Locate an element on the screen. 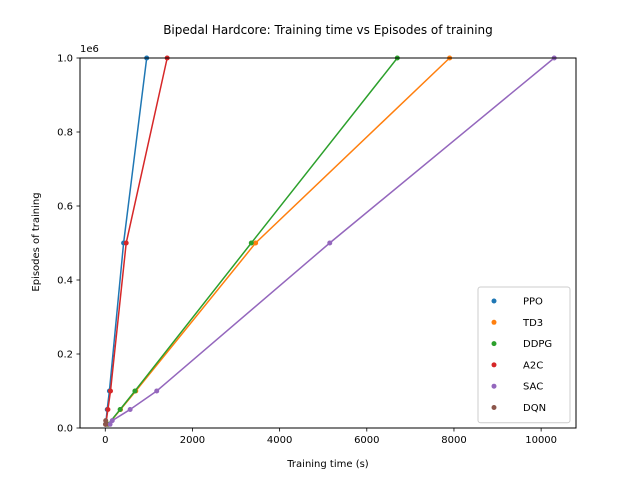 Image resolution: width=640 pixels, height=480 pixels. legend-label: PPO is located at coordinates (533, 302).